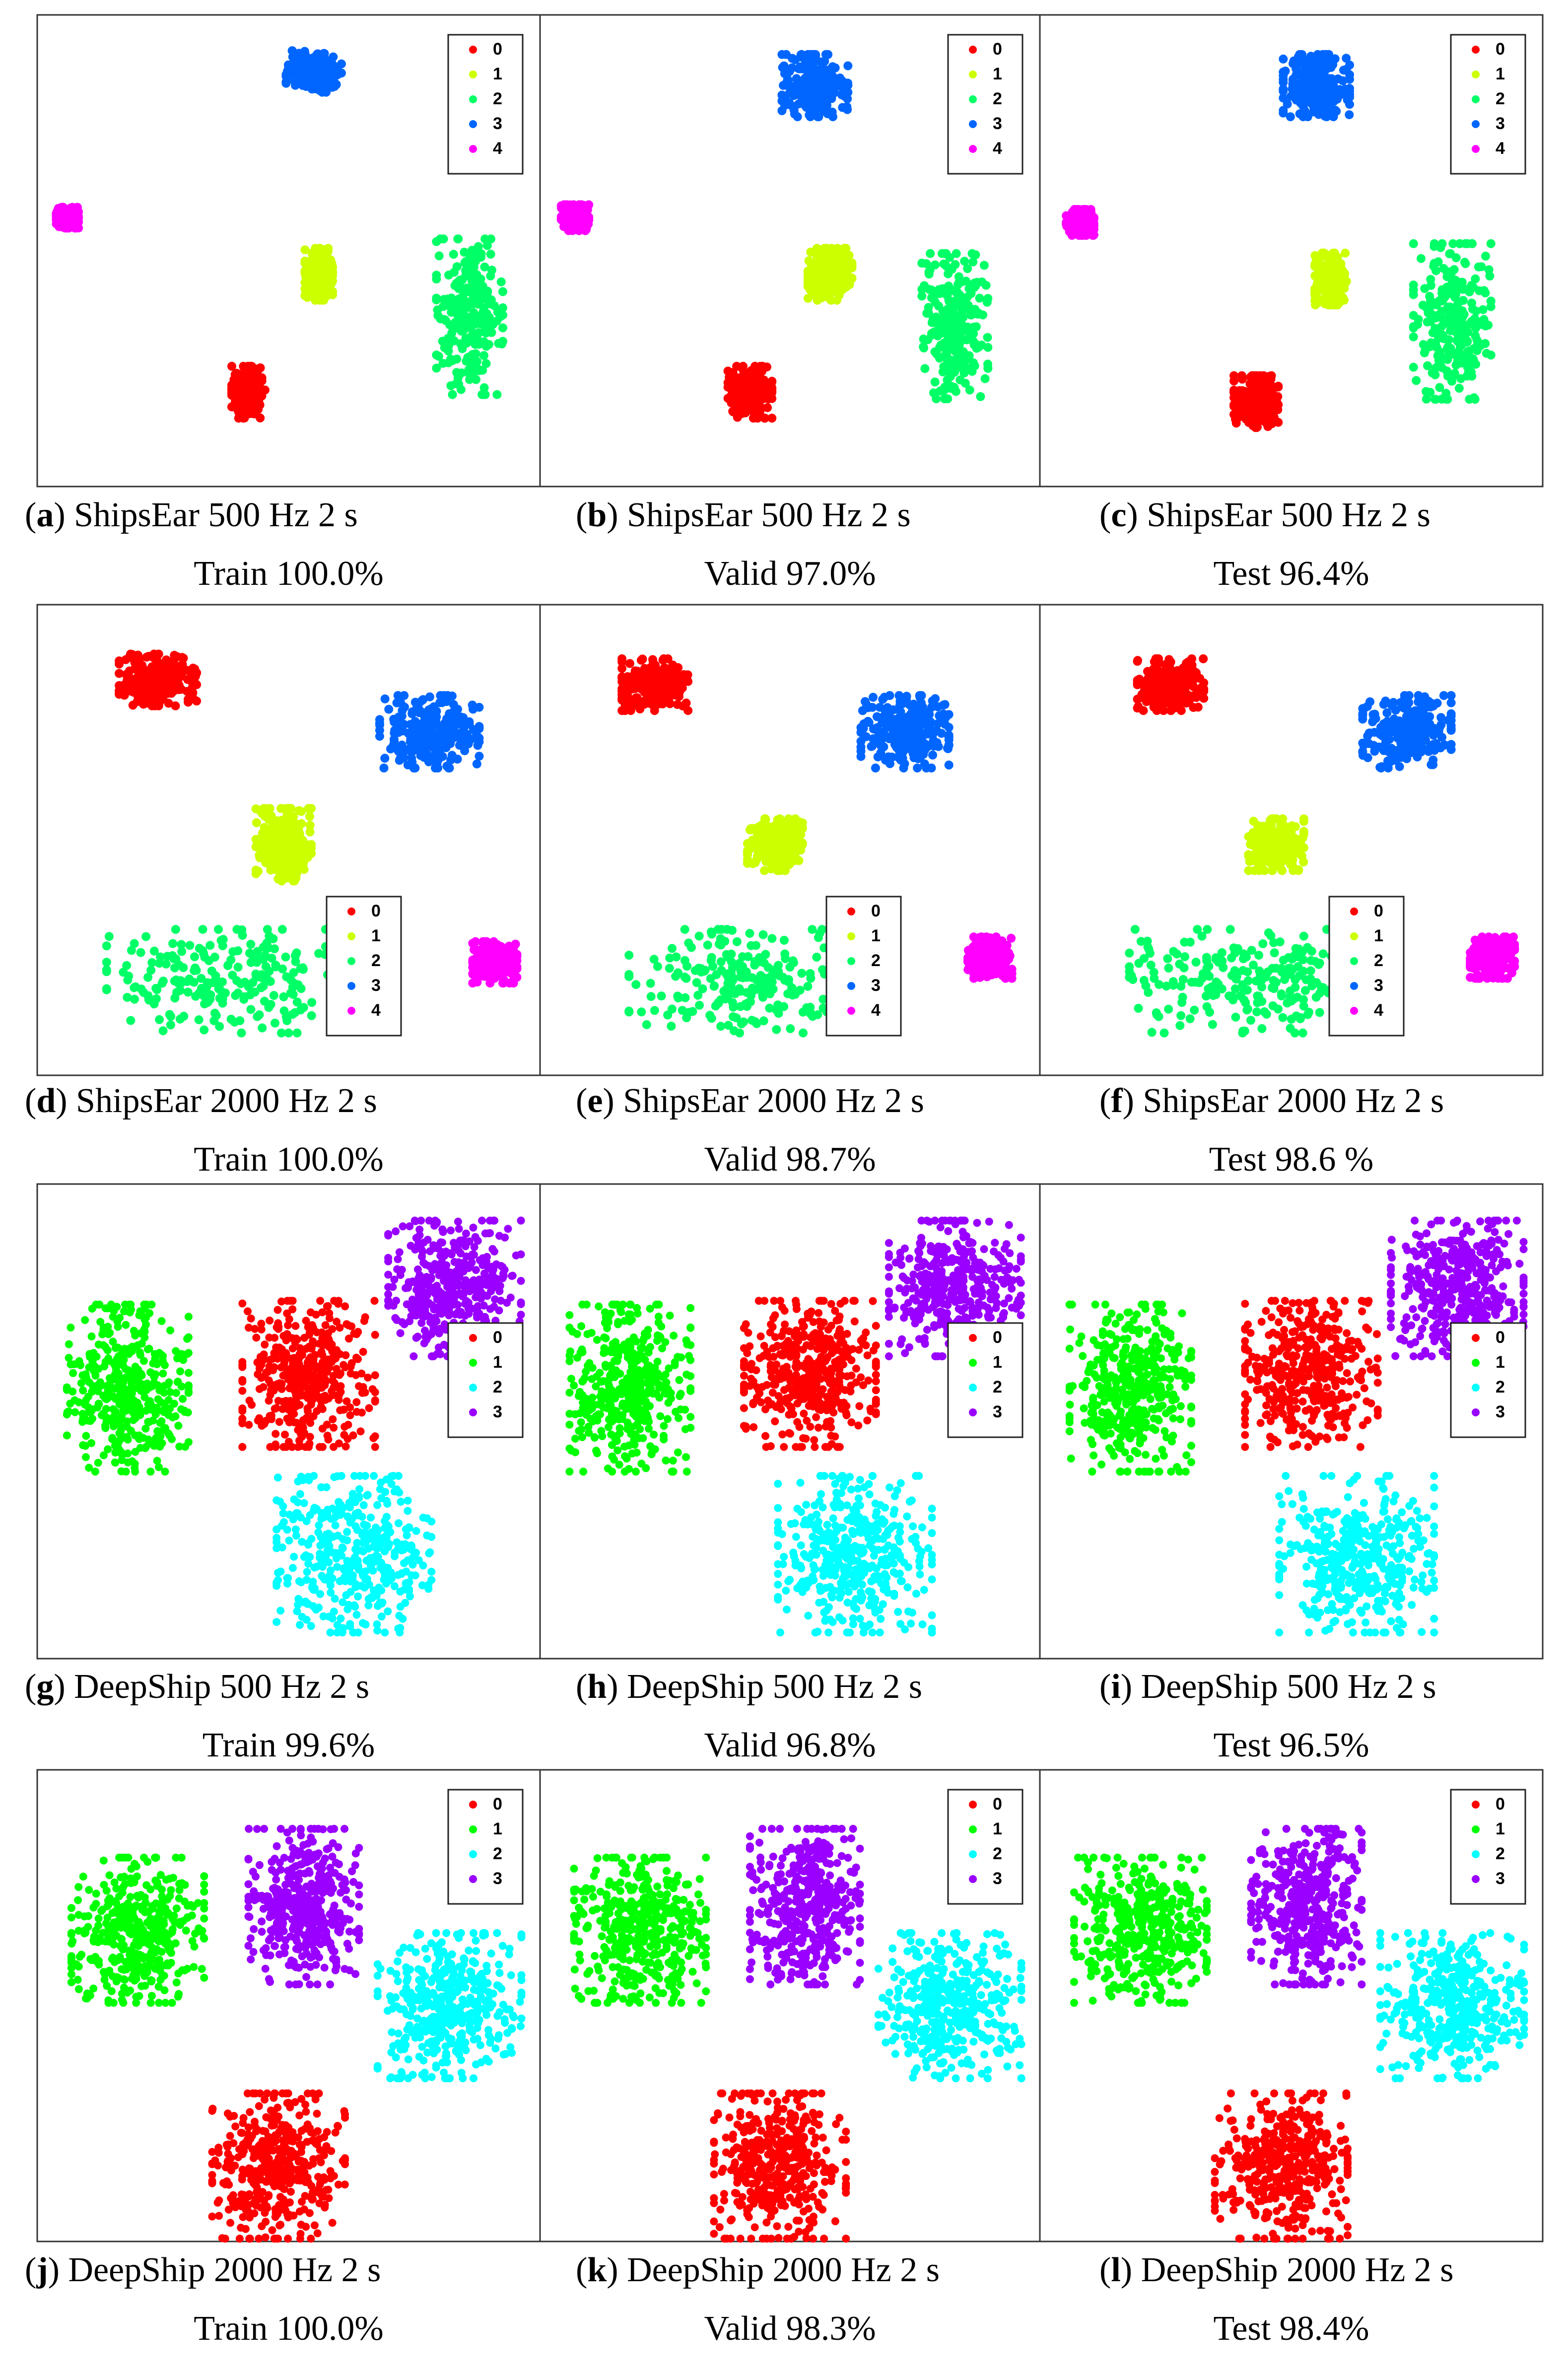 This screenshot has height=2377, width=1568. Describe the element at coordinates (279, 234) in the screenshot. I see `point-cloud` at that location.